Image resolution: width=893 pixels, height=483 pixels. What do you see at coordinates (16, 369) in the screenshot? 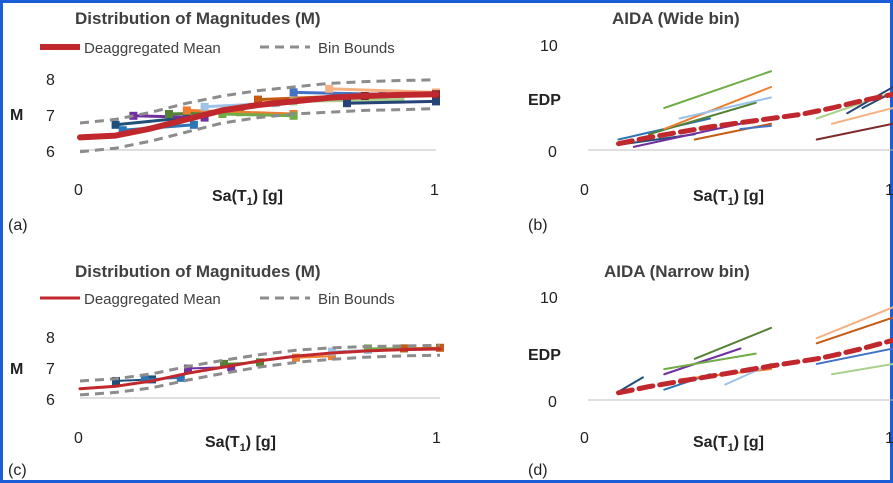
I see `panel-c-ylabel: M` at bounding box center [16, 369].